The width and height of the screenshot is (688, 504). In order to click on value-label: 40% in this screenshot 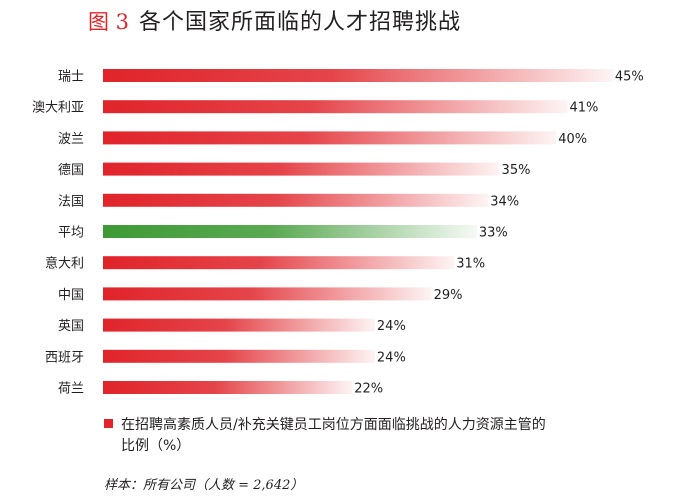, I will do `click(572, 139)`.